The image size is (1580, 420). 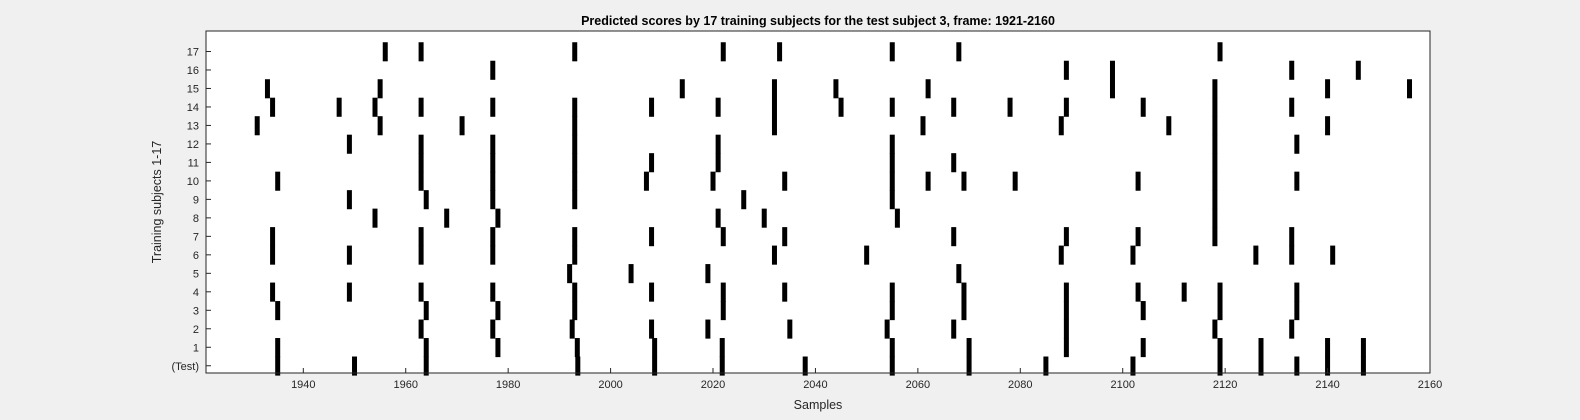 I want to click on y-tick-label: 4, so click(x=196, y=293).